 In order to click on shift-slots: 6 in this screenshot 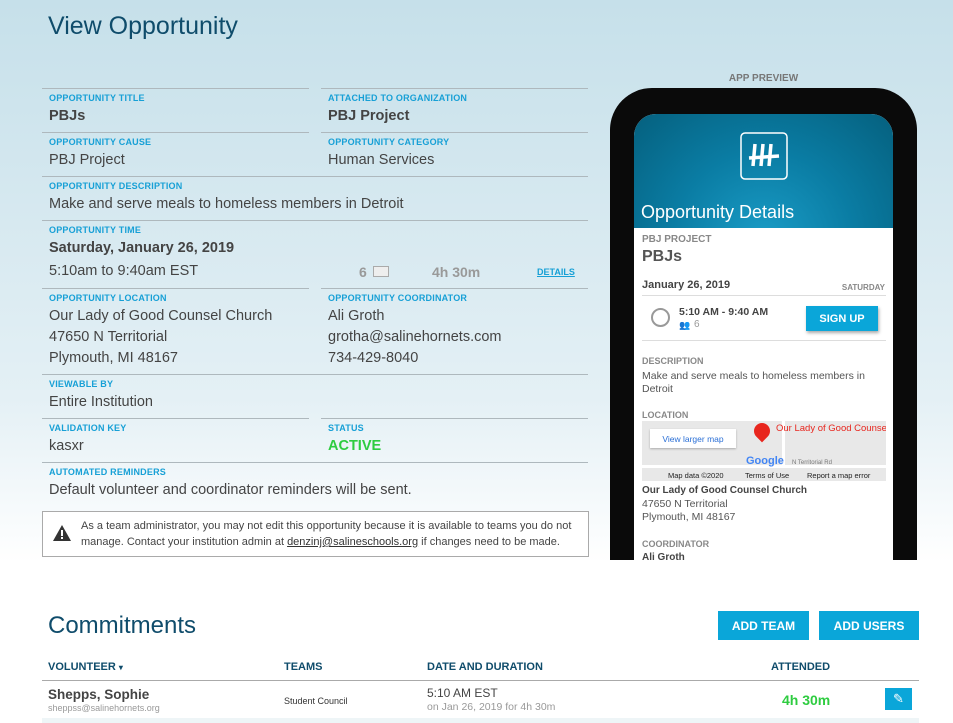, I will do `click(697, 324)`.